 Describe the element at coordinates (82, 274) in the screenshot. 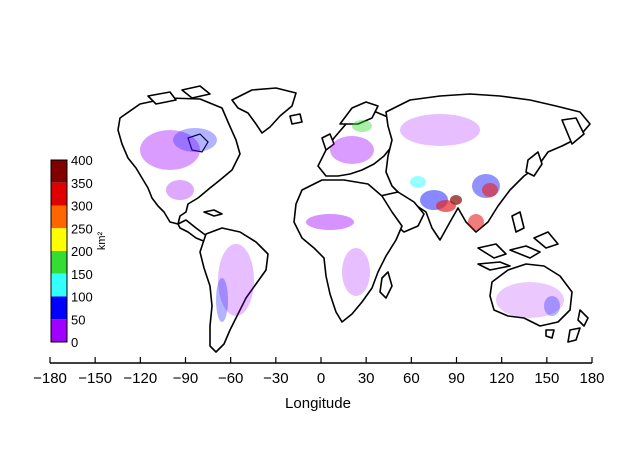

I see `colorbar-label: 150` at that location.